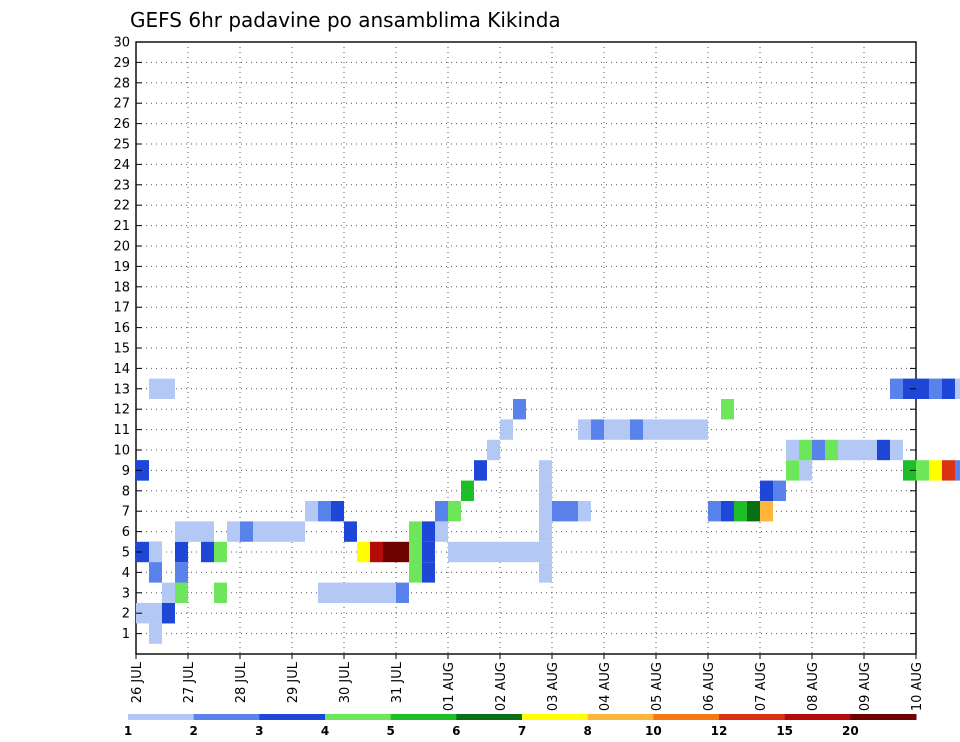  Describe the element at coordinates (587, 731) in the screenshot. I see `colorbar-label: 8` at that location.